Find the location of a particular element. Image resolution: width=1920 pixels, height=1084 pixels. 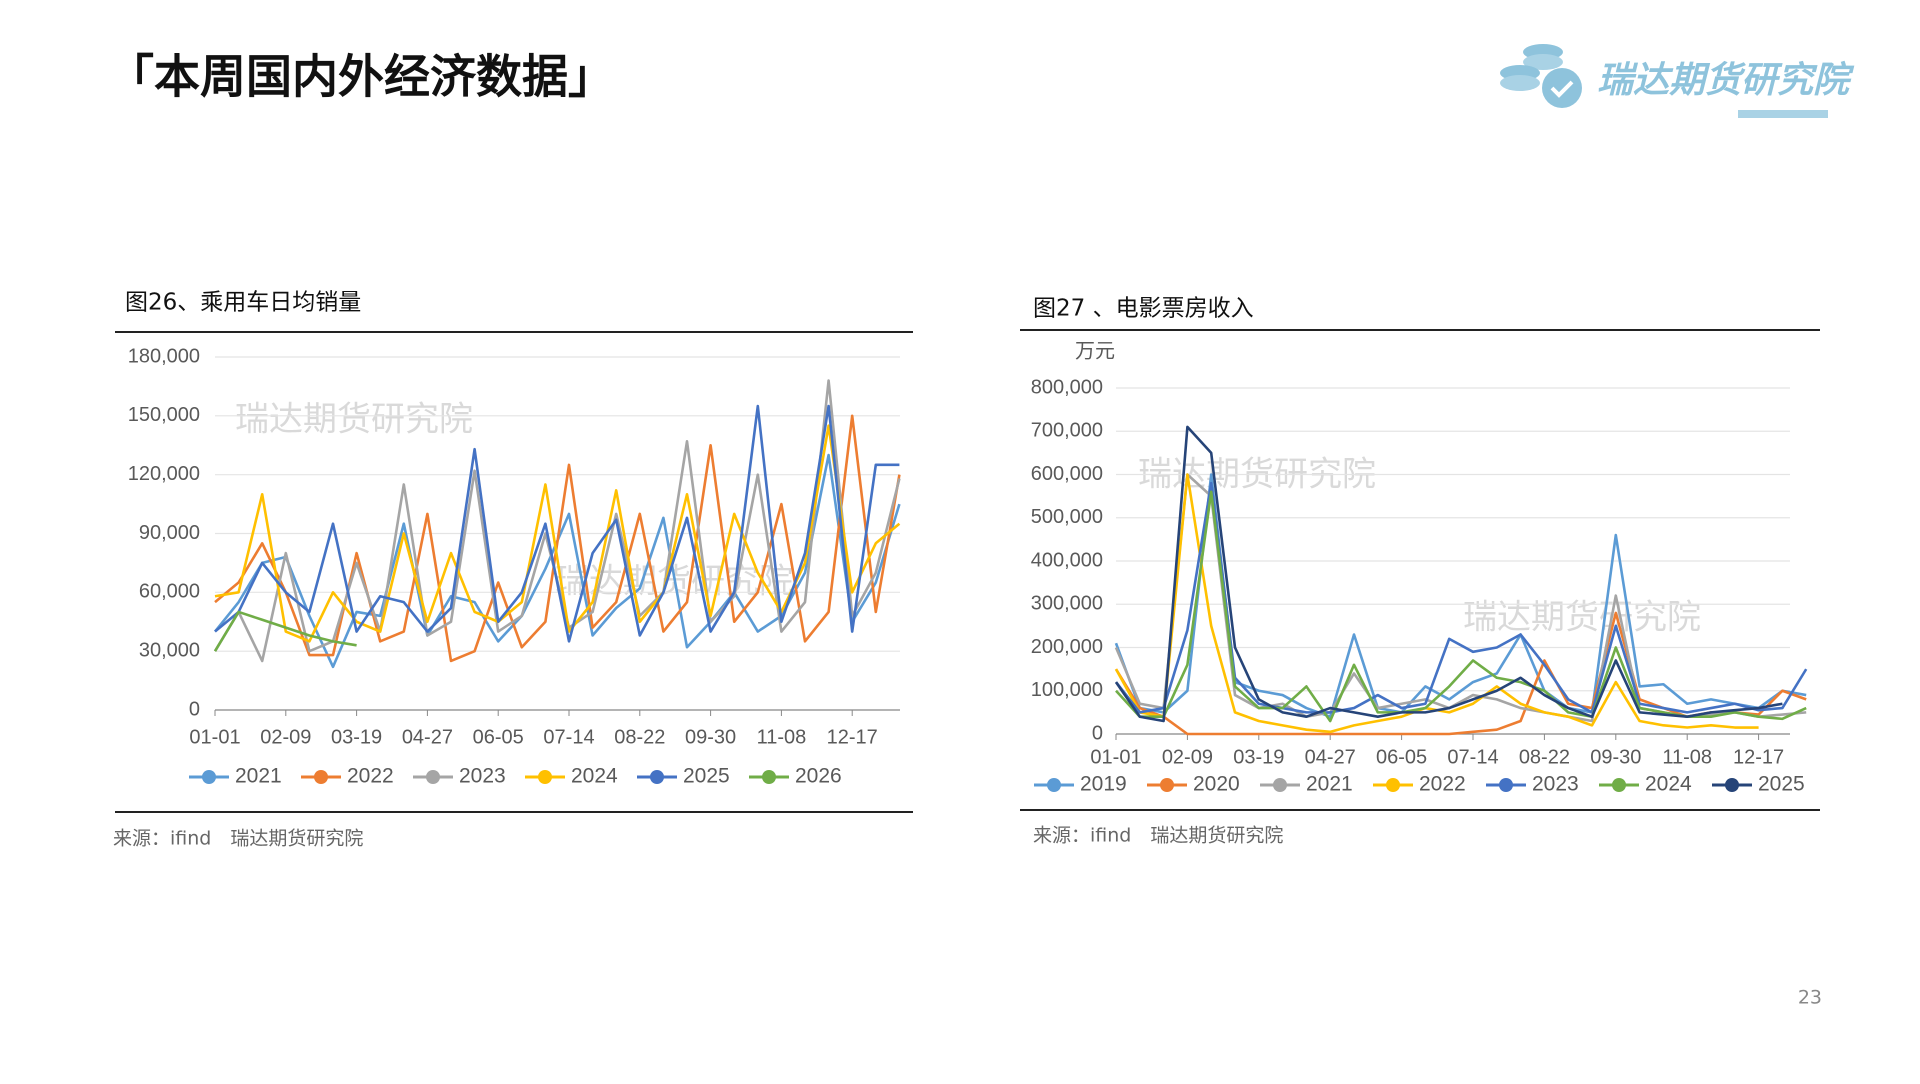

chart-title: 图27 、电影票房收入 is located at coordinates (1143, 309).